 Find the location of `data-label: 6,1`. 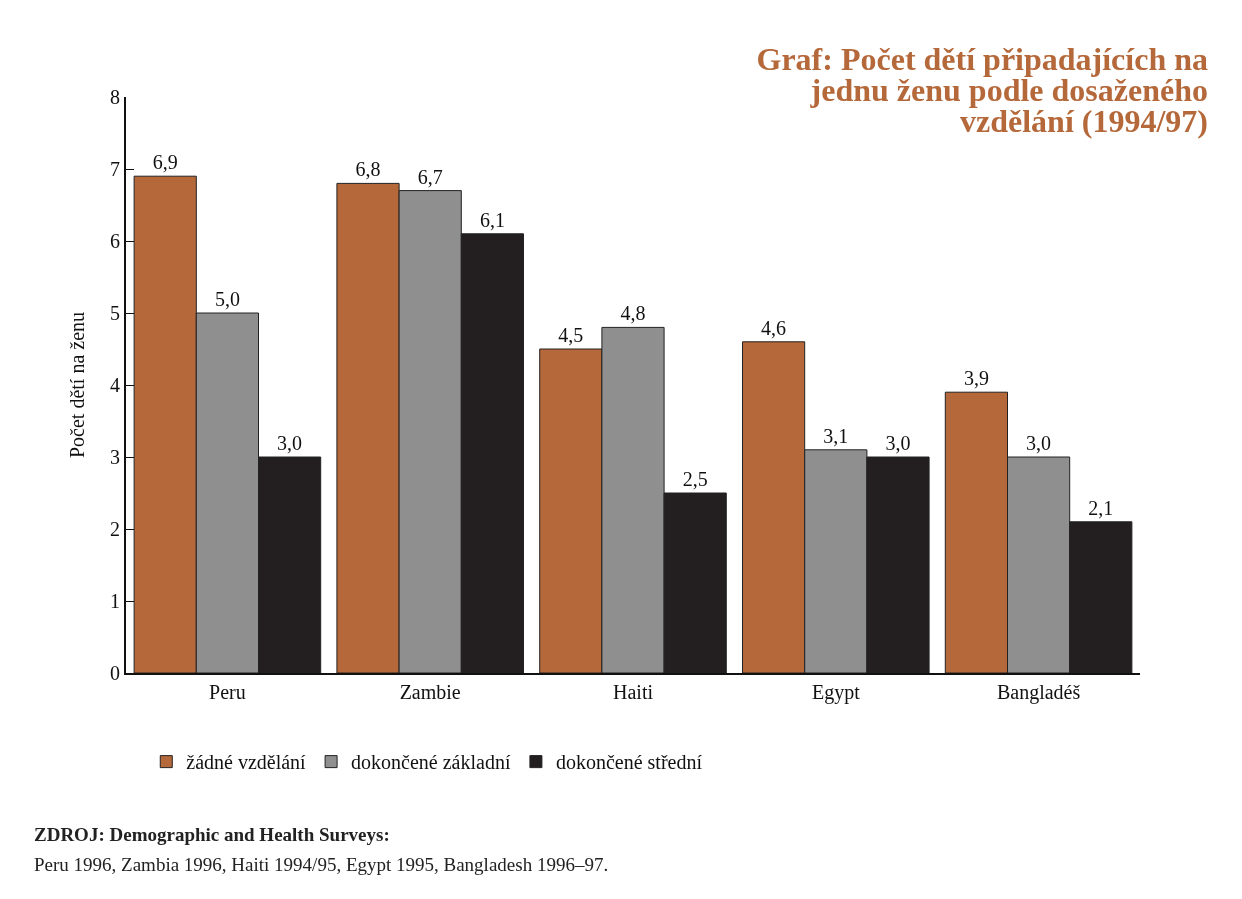

data-label: 6,1 is located at coordinates (492, 219).